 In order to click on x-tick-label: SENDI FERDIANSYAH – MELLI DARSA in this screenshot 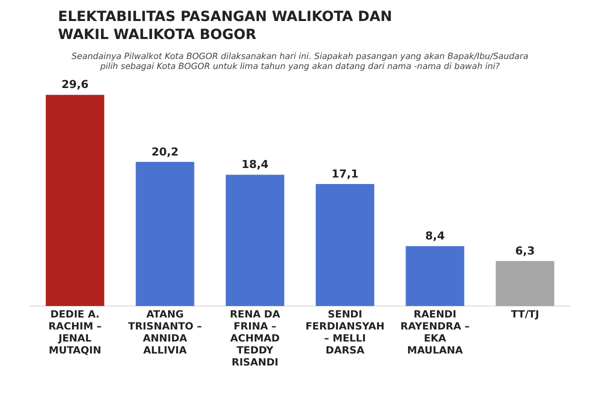, I will do `click(345, 333)`.